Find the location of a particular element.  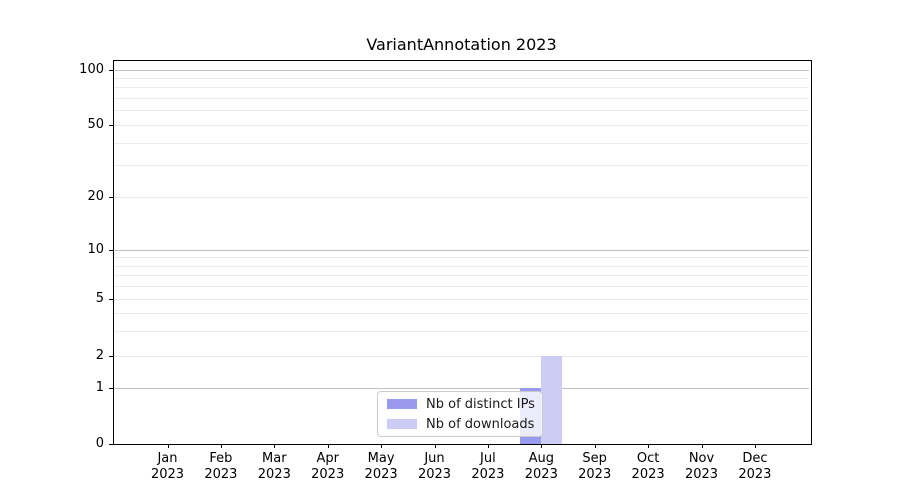

x-tick-label: Nov 2023 is located at coordinates (702, 466).